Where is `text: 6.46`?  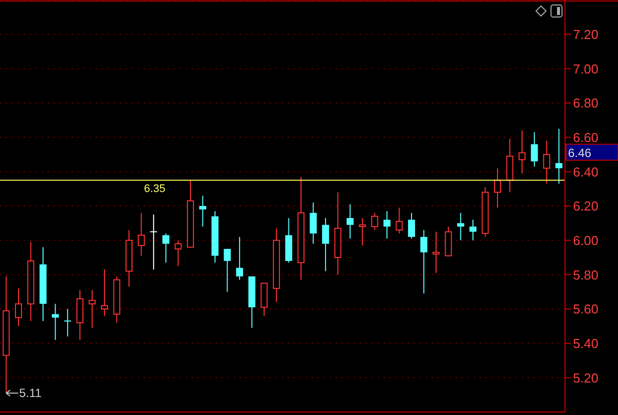
text: 6.46 is located at coordinates (580, 153).